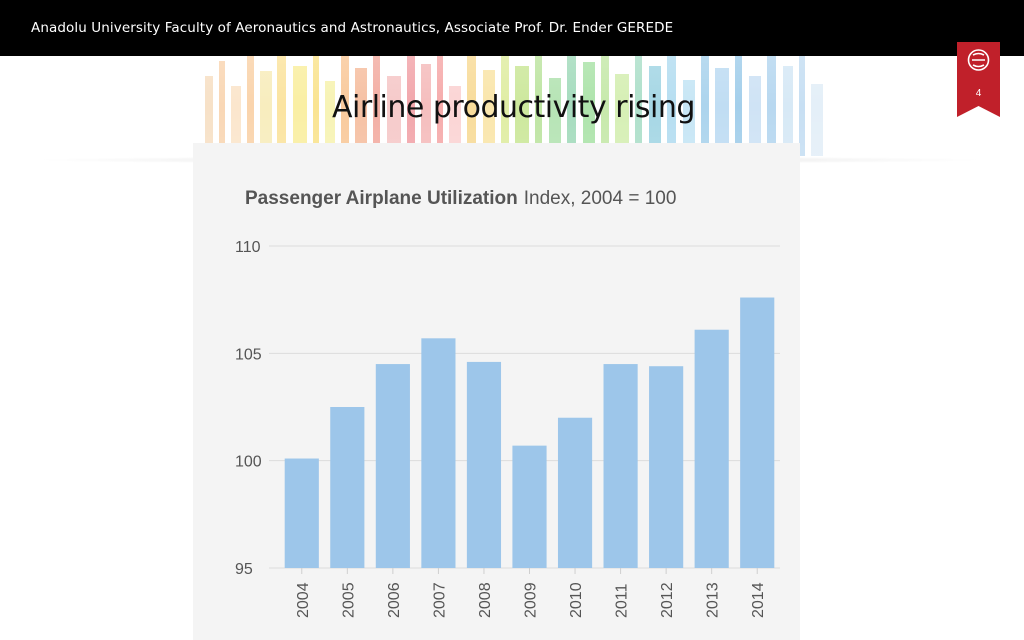 Image resolution: width=1024 pixels, height=640 pixels. What do you see at coordinates (301, 513) in the screenshot?
I see `bar-2004` at bounding box center [301, 513].